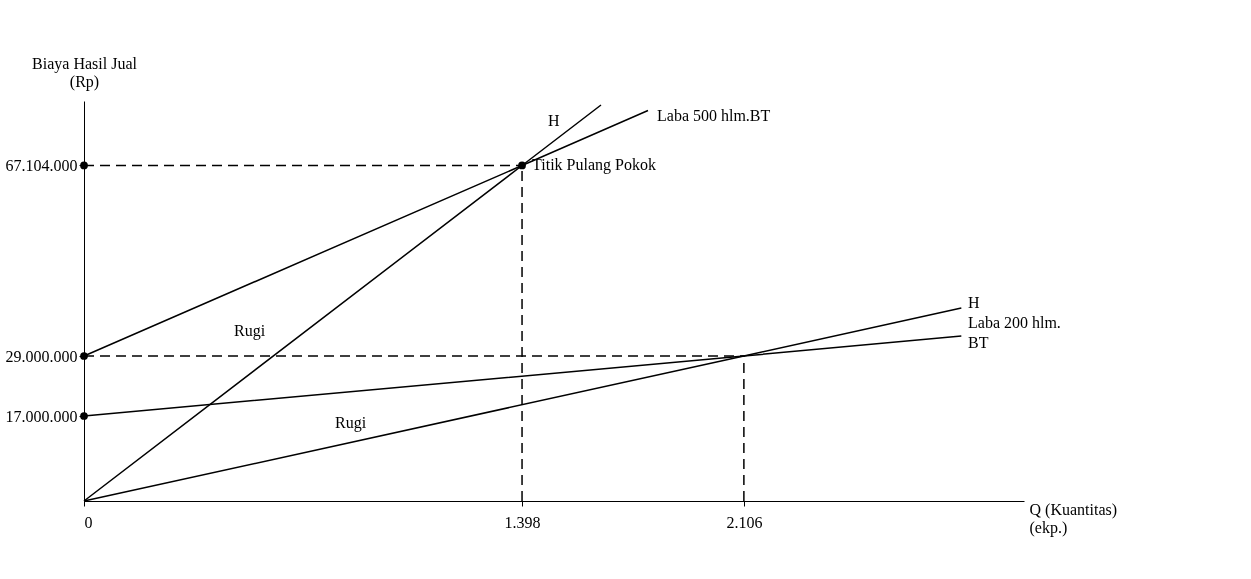 The image size is (1251, 579). Describe the element at coordinates (85, 72) in the screenshot. I see `y-axis-title: Biaya Hasil Jual (Rp)` at that location.